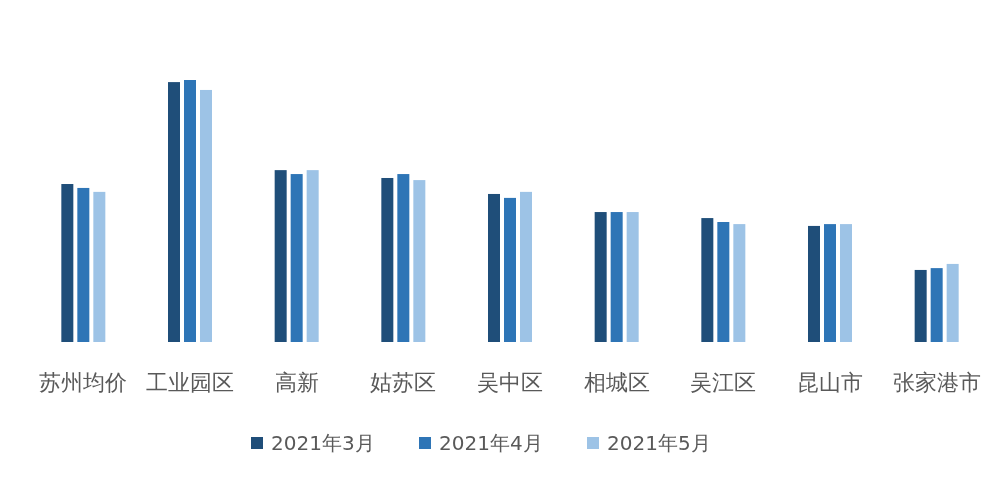 This screenshot has width=1006, height=482. Describe the element at coordinates (723, 382) in the screenshot. I see `x-tick-label: 吴江区` at that location.